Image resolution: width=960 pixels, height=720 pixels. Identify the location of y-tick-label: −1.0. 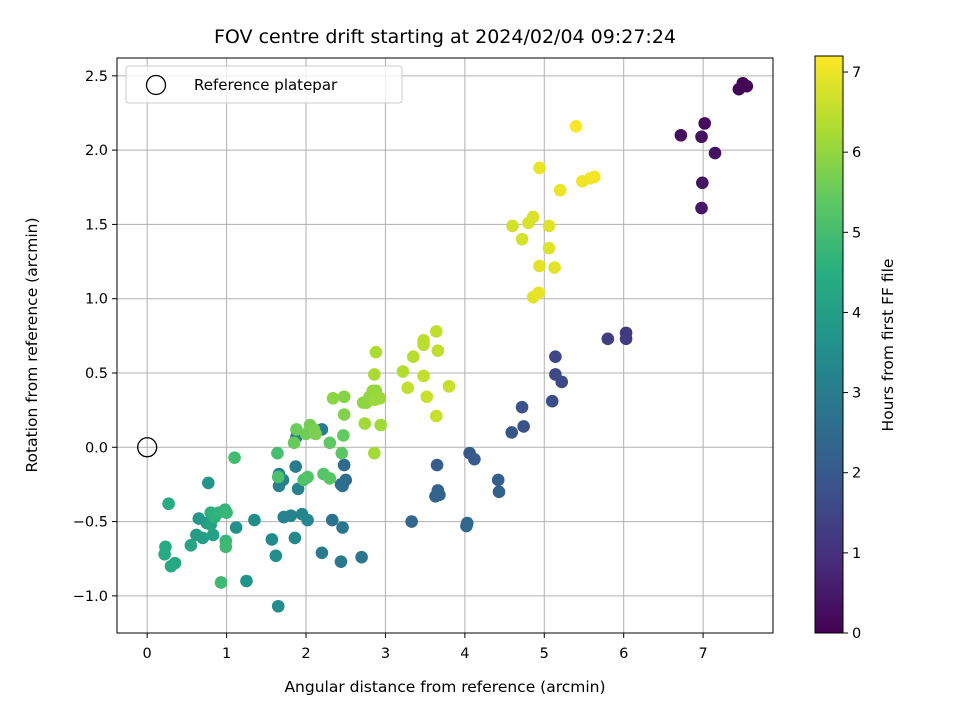
(90, 597).